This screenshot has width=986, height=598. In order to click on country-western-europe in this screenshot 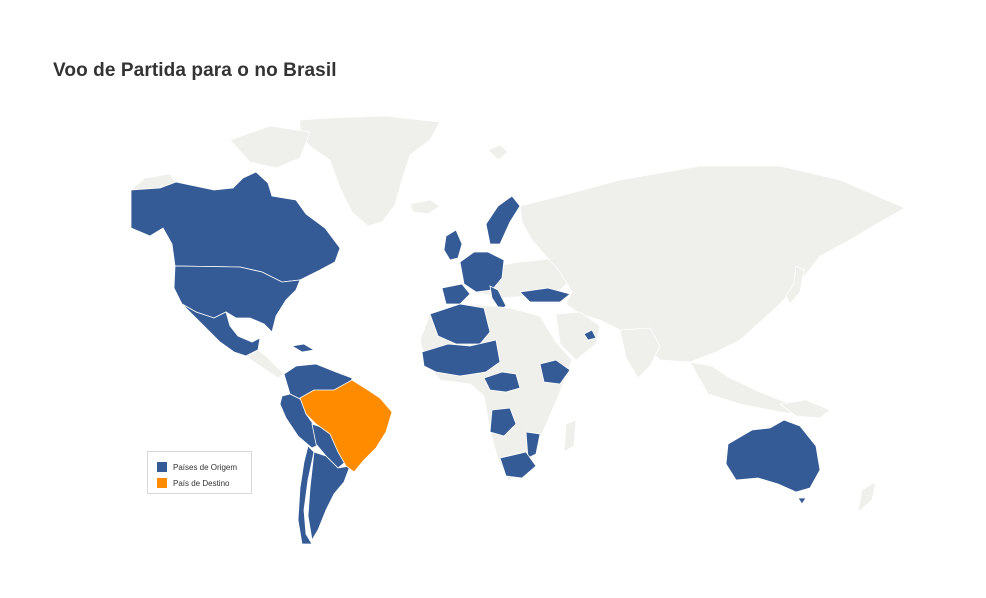, I will do `click(482, 272)`.